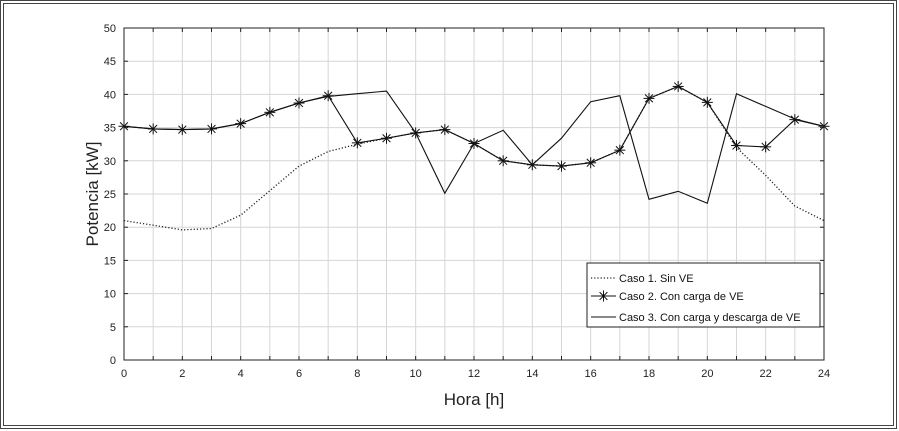 The height and width of the screenshot is (431, 899). What do you see at coordinates (110, 62) in the screenshot?
I see `y-tick-label: 45` at bounding box center [110, 62].